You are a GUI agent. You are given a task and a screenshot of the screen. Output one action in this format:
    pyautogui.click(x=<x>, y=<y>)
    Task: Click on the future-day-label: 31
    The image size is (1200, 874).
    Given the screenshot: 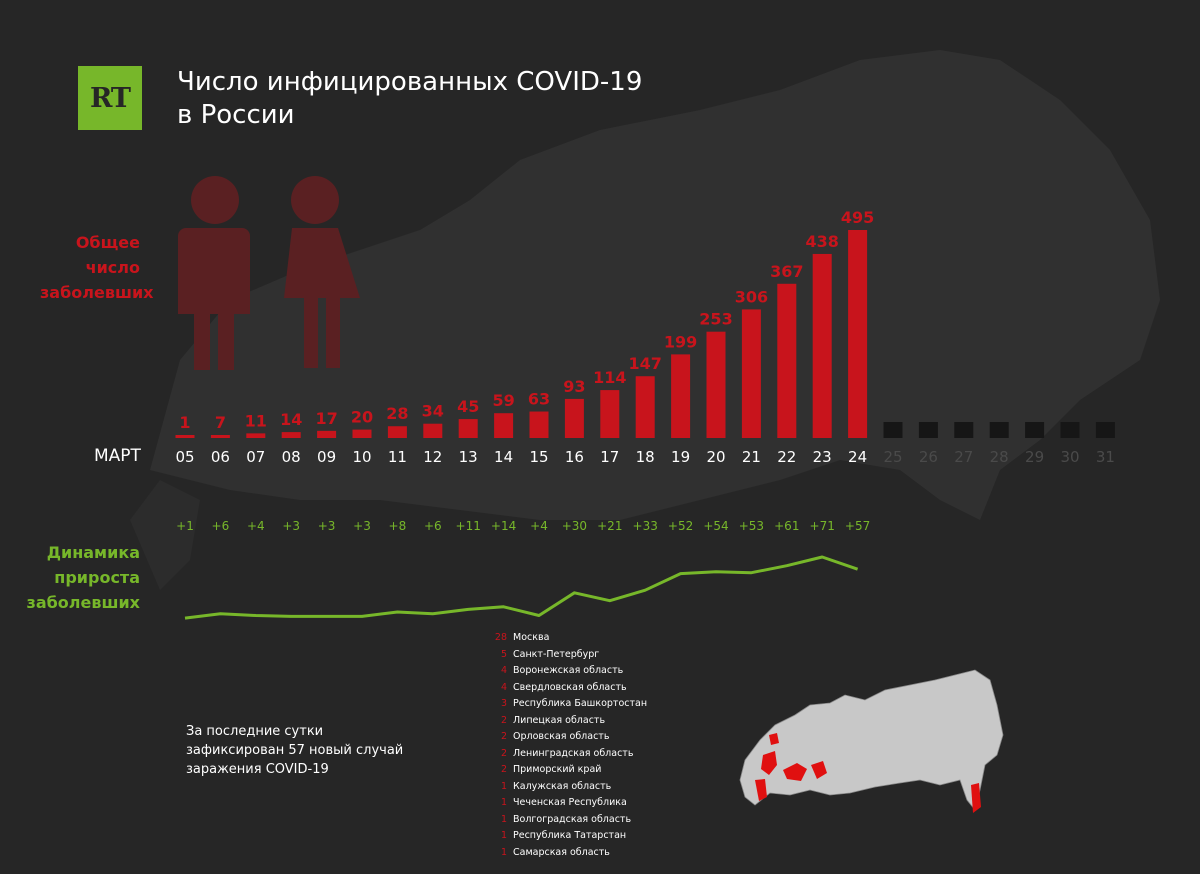 What is the action you would take?
    pyautogui.click(x=1105, y=457)
    